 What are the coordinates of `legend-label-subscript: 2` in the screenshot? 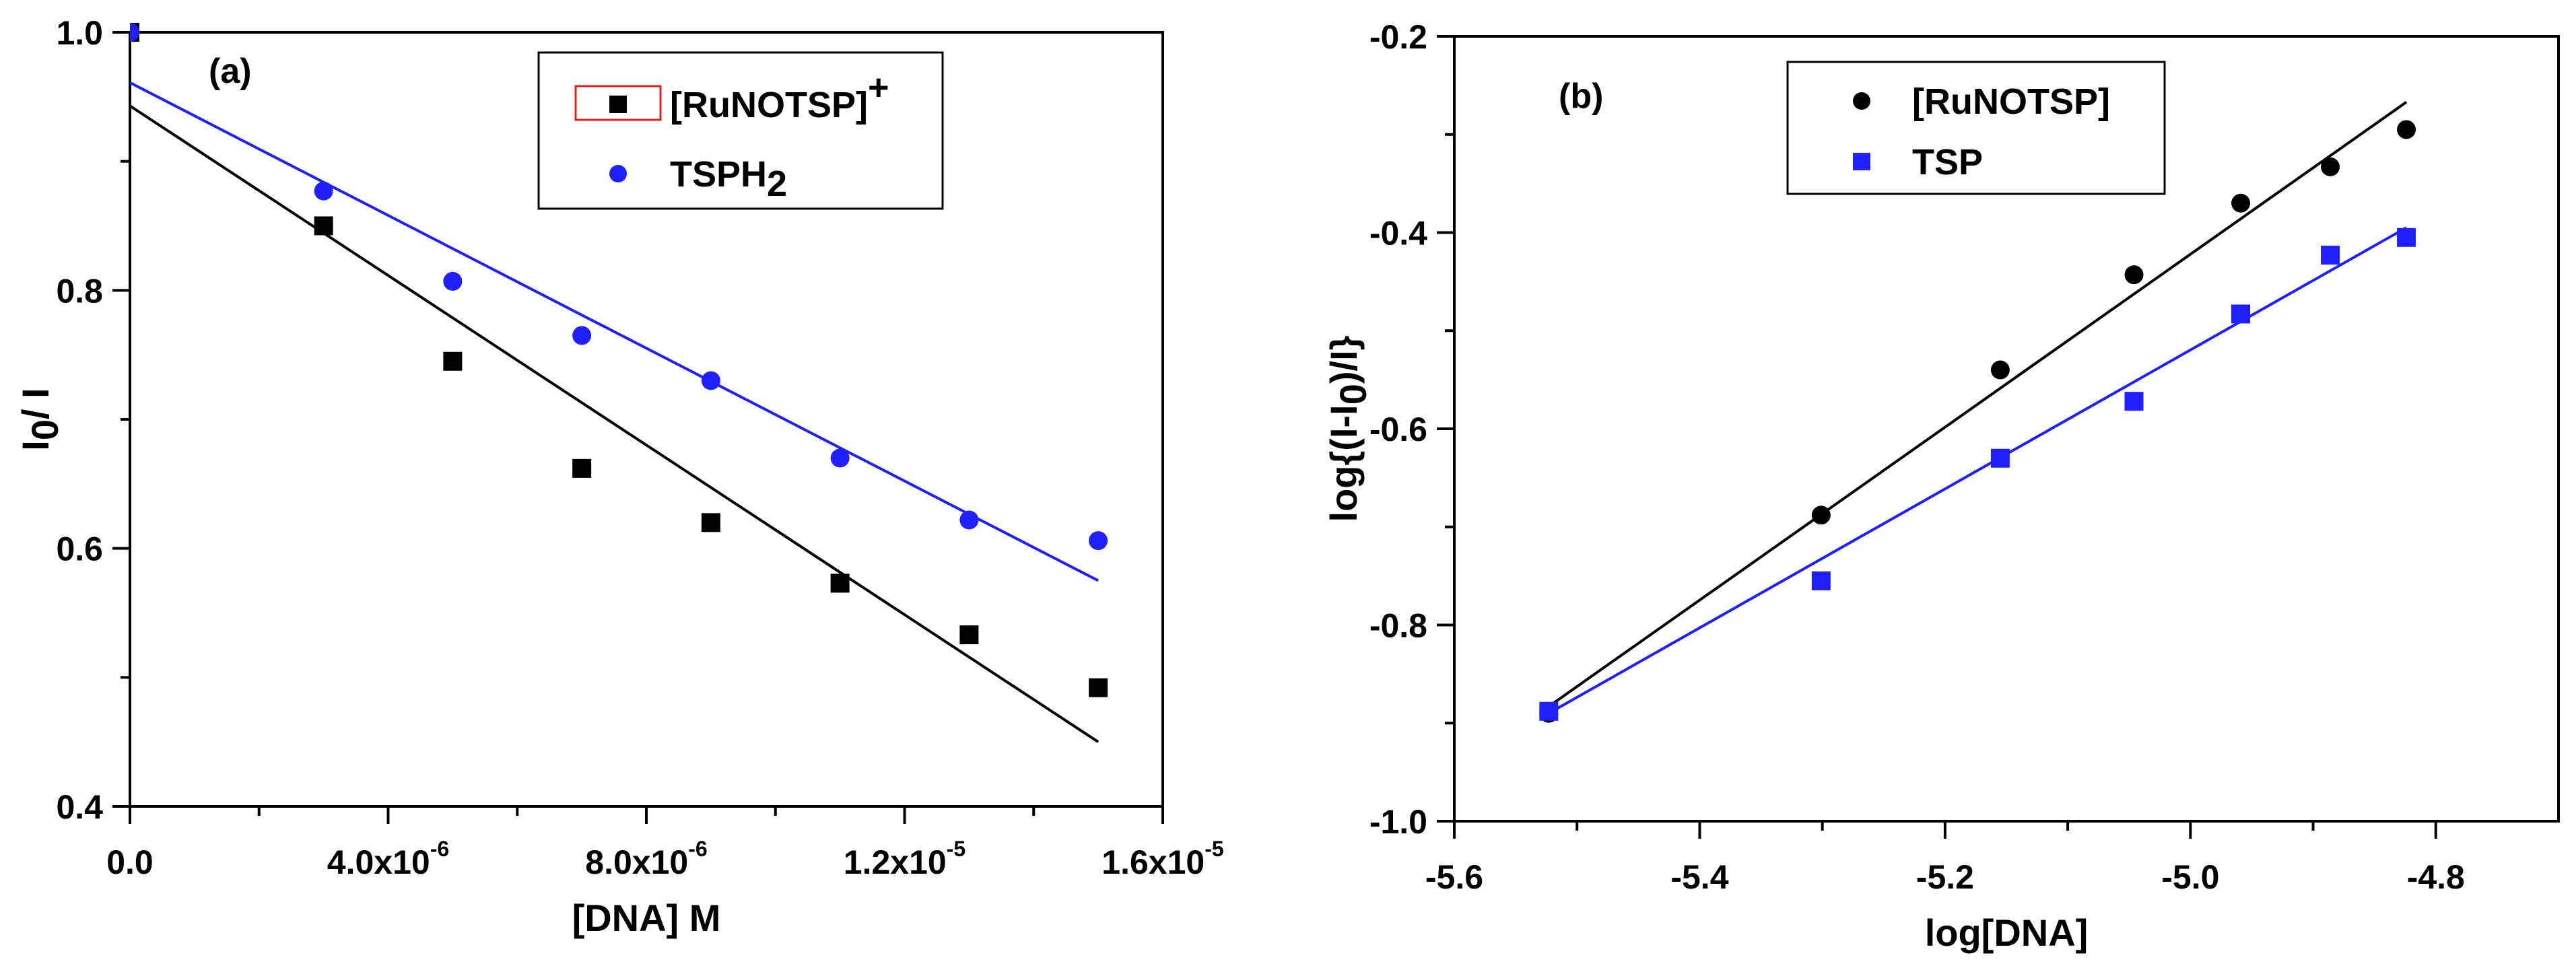 It's located at (777, 184).